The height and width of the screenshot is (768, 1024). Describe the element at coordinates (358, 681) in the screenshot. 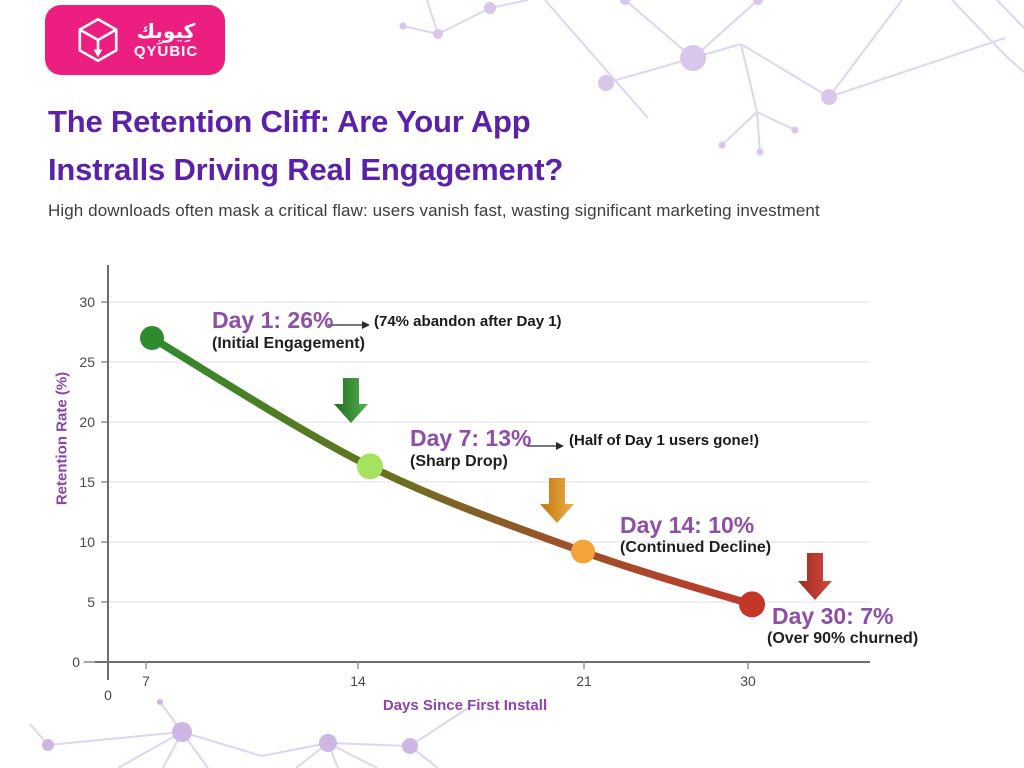

I see `x-tick-label: 14` at that location.